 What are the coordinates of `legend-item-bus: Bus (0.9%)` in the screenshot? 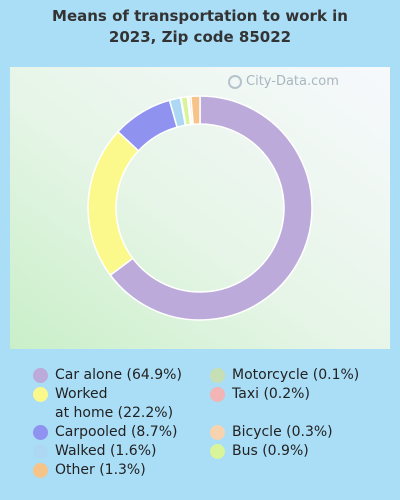 It's located at (300, 451).